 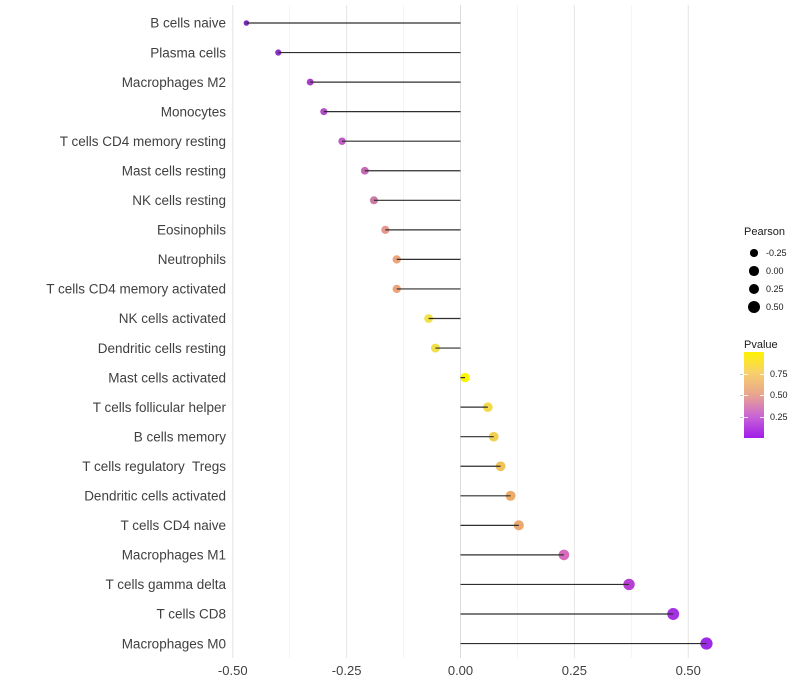 What do you see at coordinates (347, 670) in the screenshot?
I see `x-axis-tick-label: -0.25` at bounding box center [347, 670].